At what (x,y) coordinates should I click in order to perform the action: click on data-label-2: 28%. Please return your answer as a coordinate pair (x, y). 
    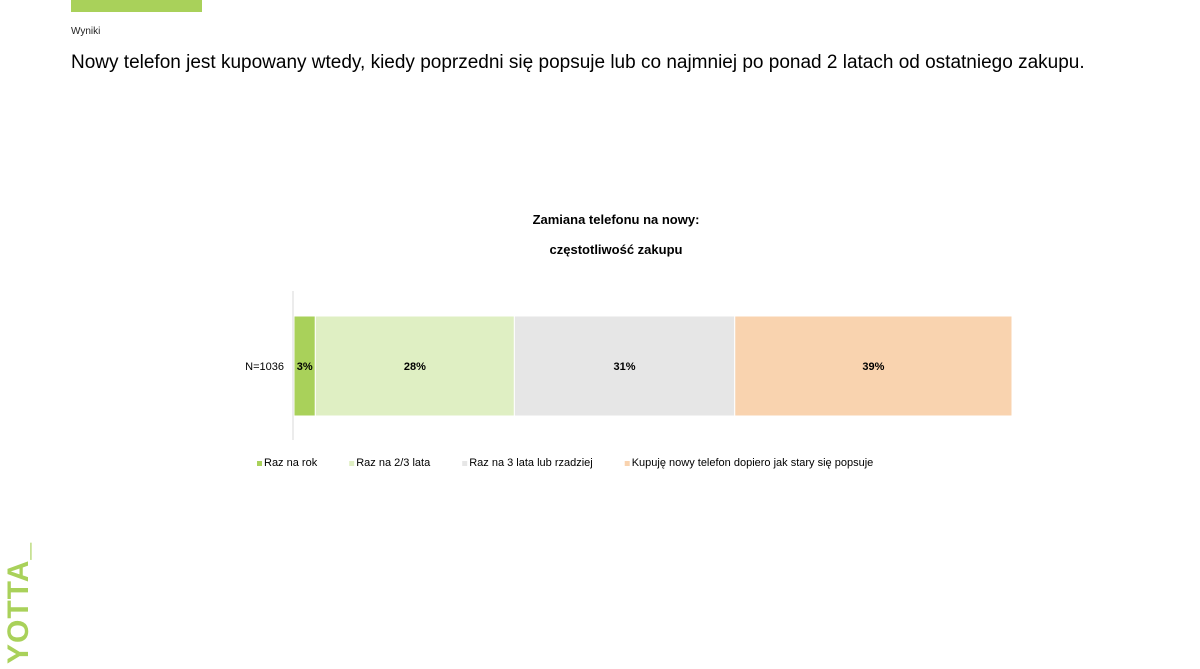
    Looking at the image, I should click on (415, 367).